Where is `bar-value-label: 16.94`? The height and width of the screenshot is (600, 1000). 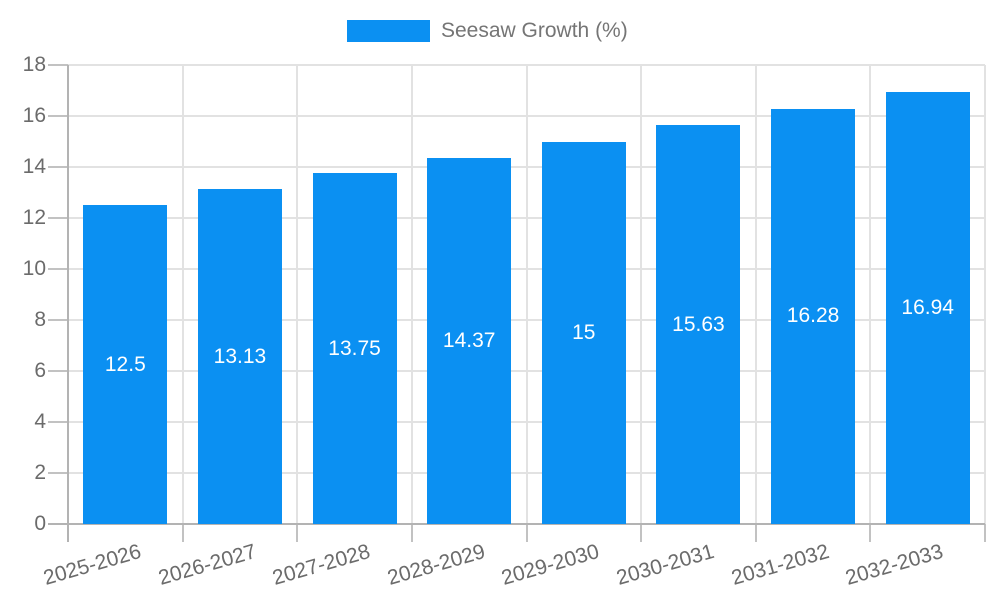 bar-value-label: 16.94 is located at coordinates (927, 307).